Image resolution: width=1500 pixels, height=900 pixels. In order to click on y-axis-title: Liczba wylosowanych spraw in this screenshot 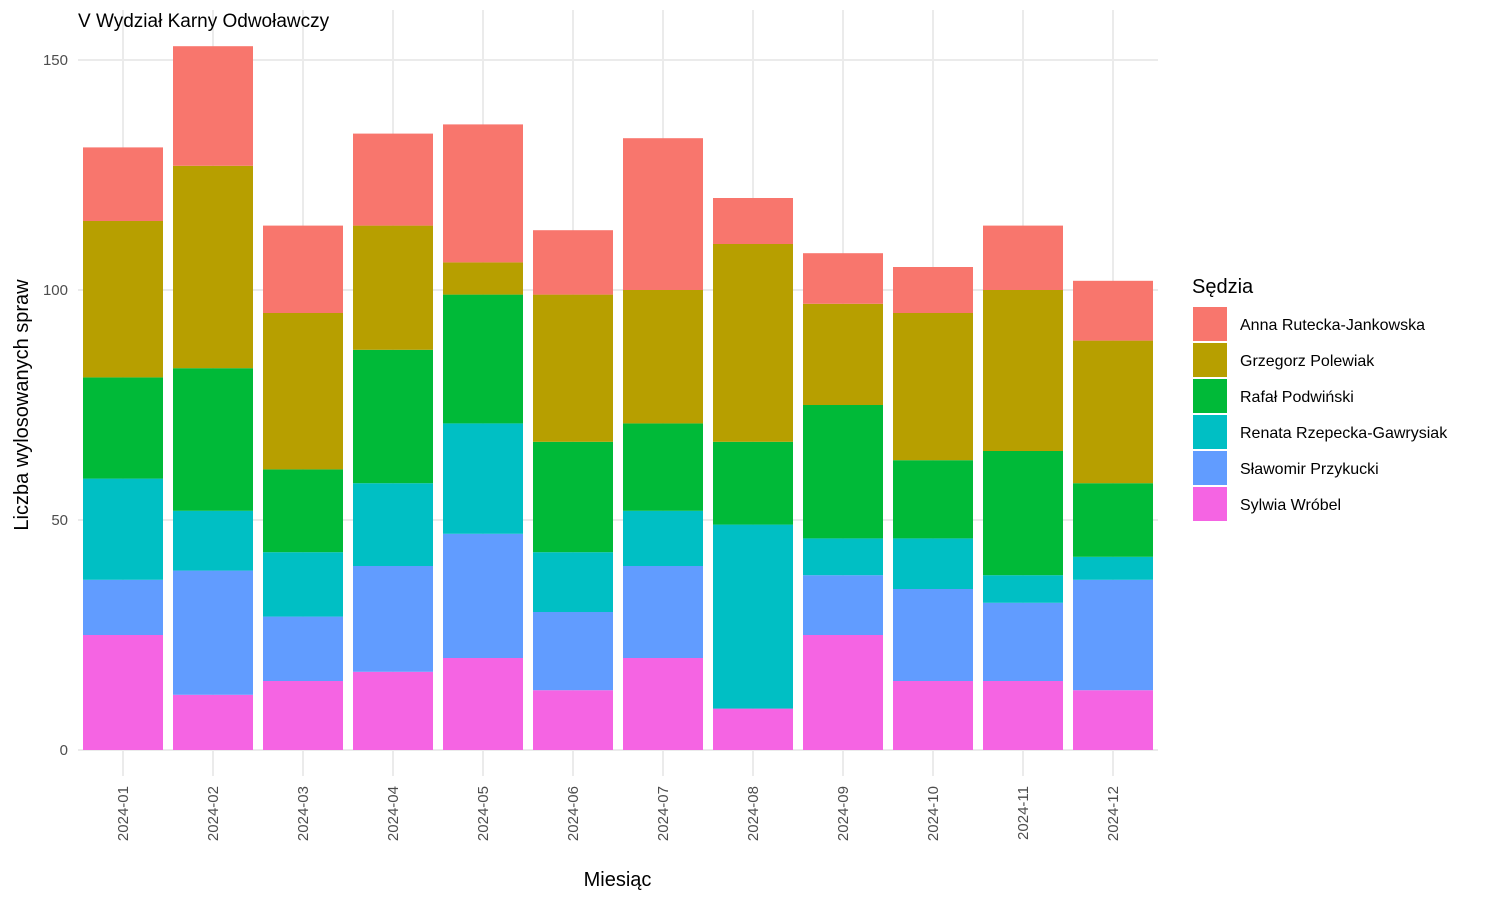, I will do `click(22, 405)`.